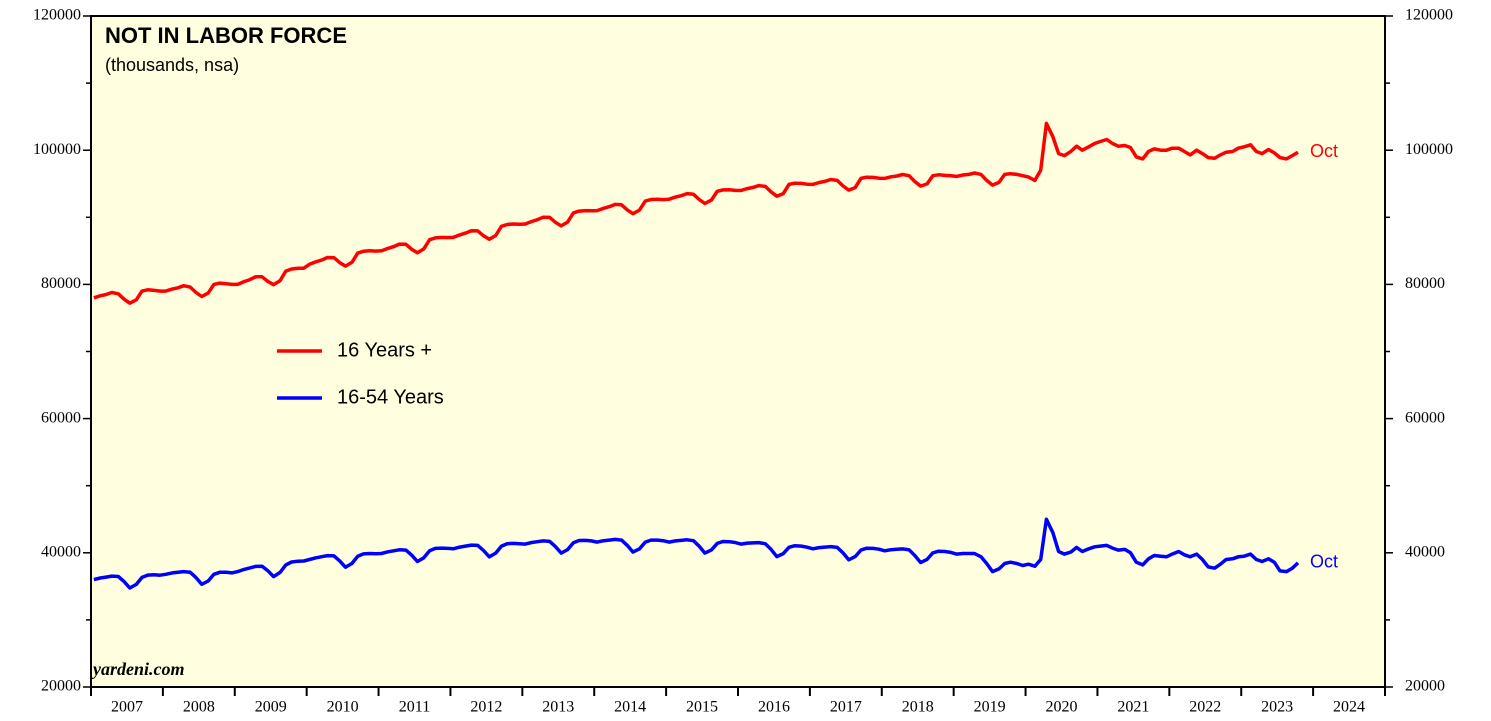  What do you see at coordinates (1062, 707) in the screenshot?
I see `x-tick-label: 2020` at bounding box center [1062, 707].